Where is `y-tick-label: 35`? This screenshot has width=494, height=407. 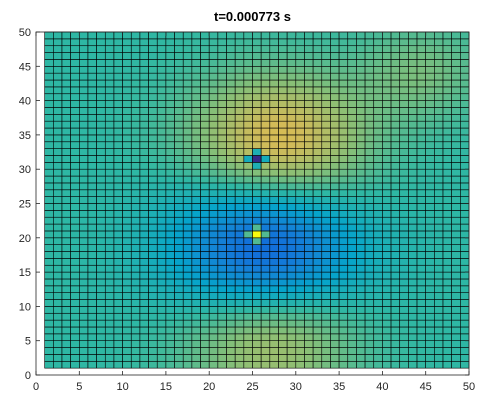
y-tick-label: 35 is located at coordinates (25, 136).